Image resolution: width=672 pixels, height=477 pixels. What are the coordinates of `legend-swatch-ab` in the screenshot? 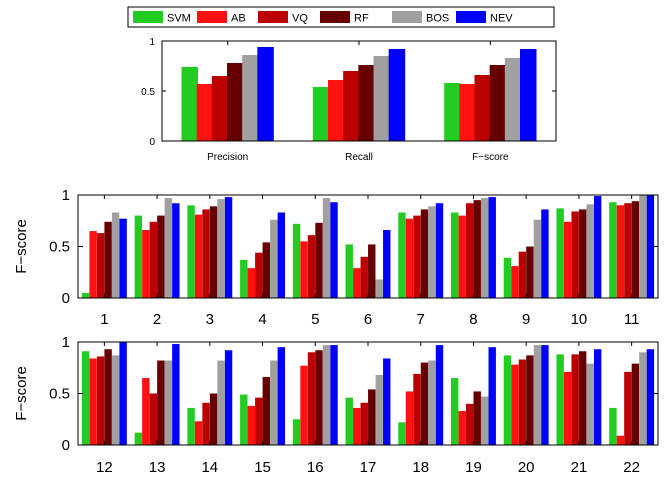 It's located at (212, 17).